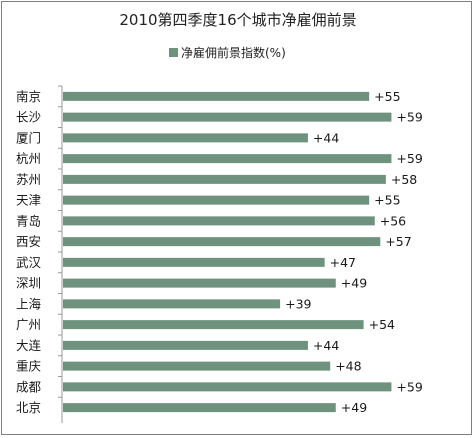 This screenshot has width=475, height=438. I want to click on category-label: 上海, so click(29, 303).